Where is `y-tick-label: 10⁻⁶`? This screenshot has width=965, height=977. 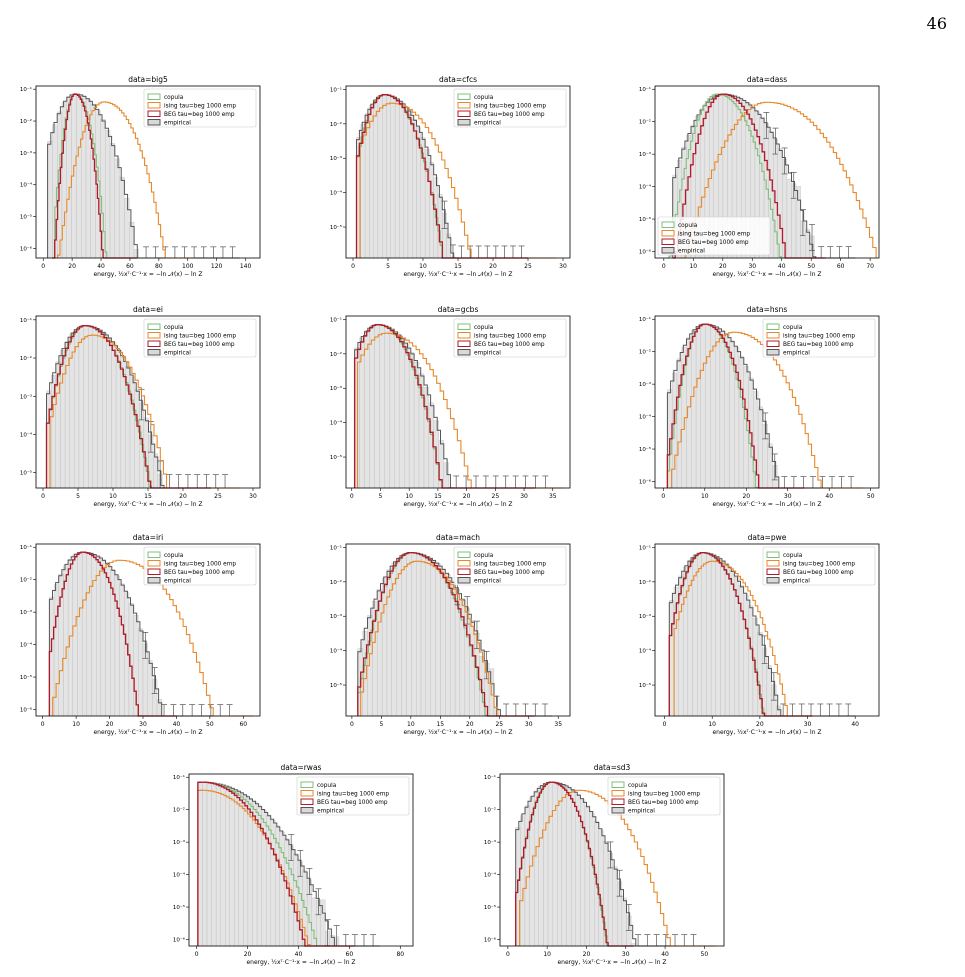 y-tick-label: 10⁻⁶ is located at coordinates (645, 252).